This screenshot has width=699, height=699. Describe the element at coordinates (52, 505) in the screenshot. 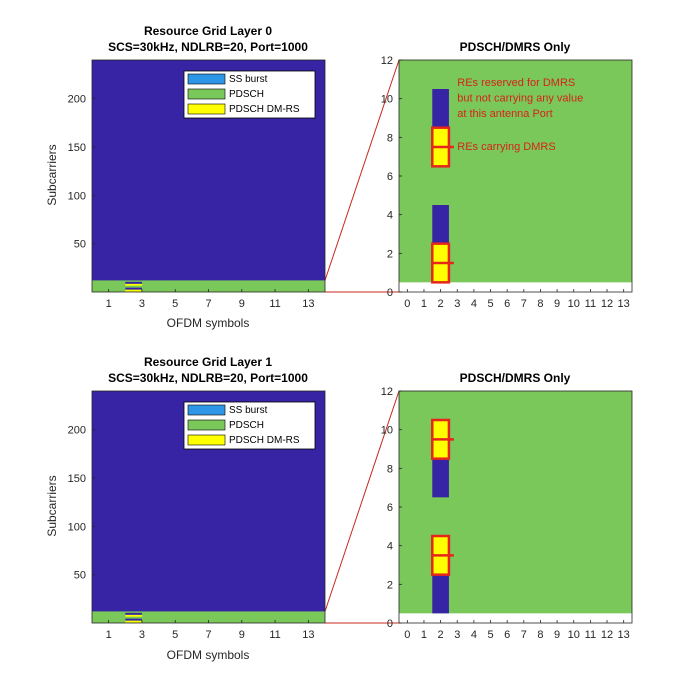

I see `y-axis-label: Subcarriers` at that location.